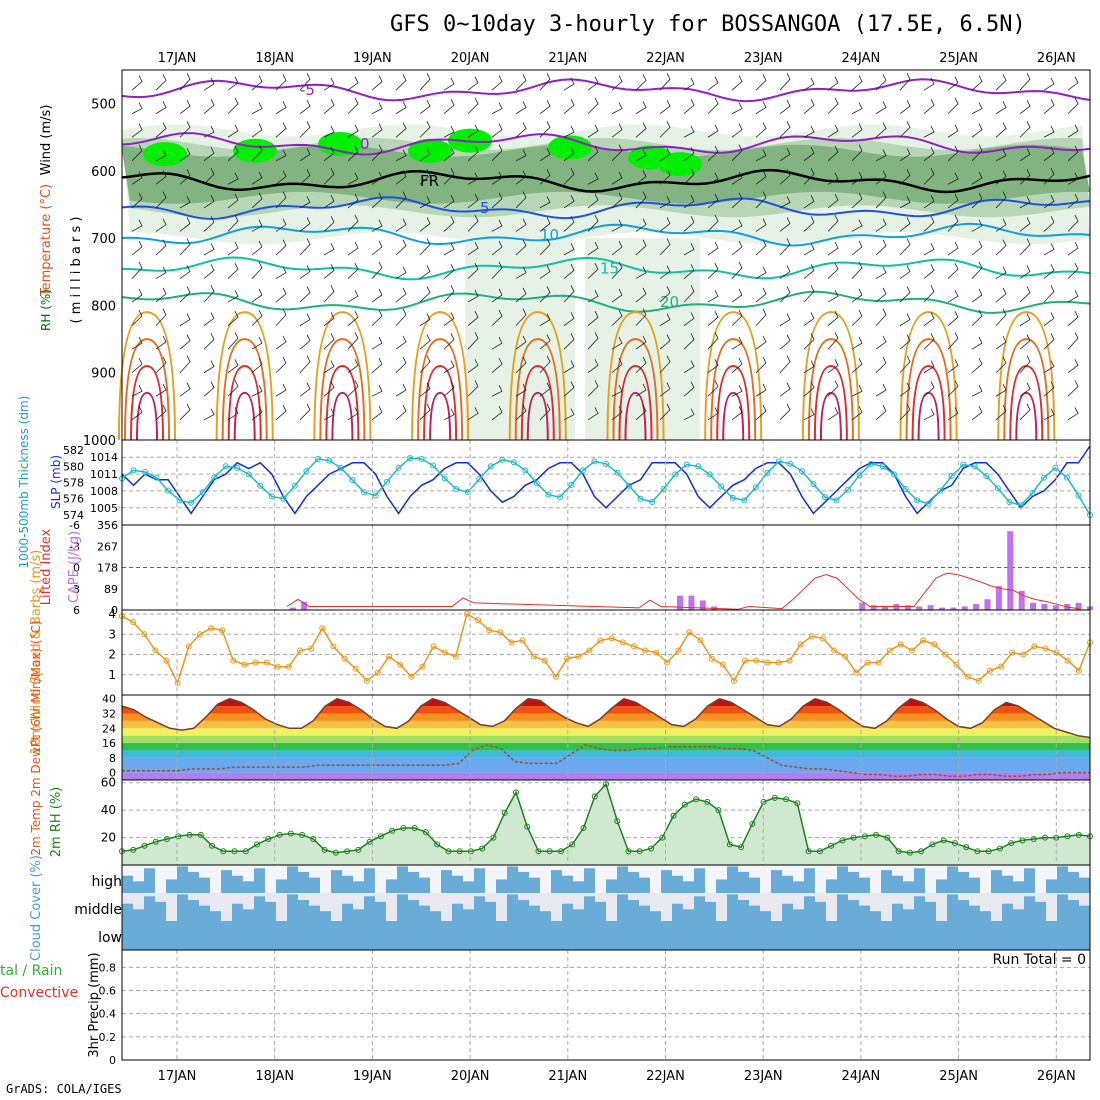 This screenshot has height=1100, width=1100. I want to click on cape-ytick: 356, so click(107, 525).